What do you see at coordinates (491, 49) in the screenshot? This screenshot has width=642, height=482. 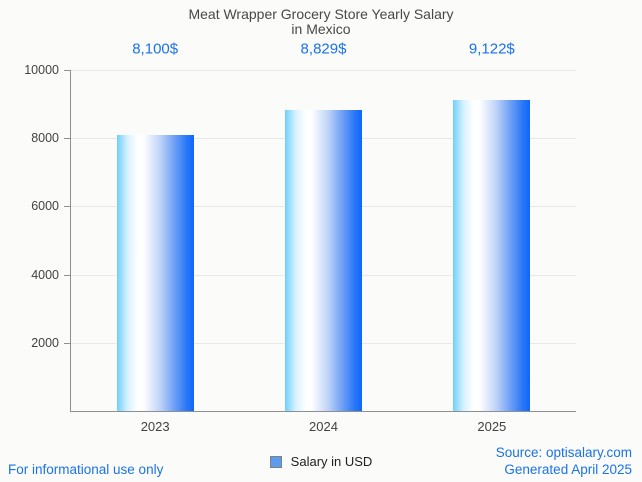 I see `bar-value-label: 9,122$` at bounding box center [491, 49].